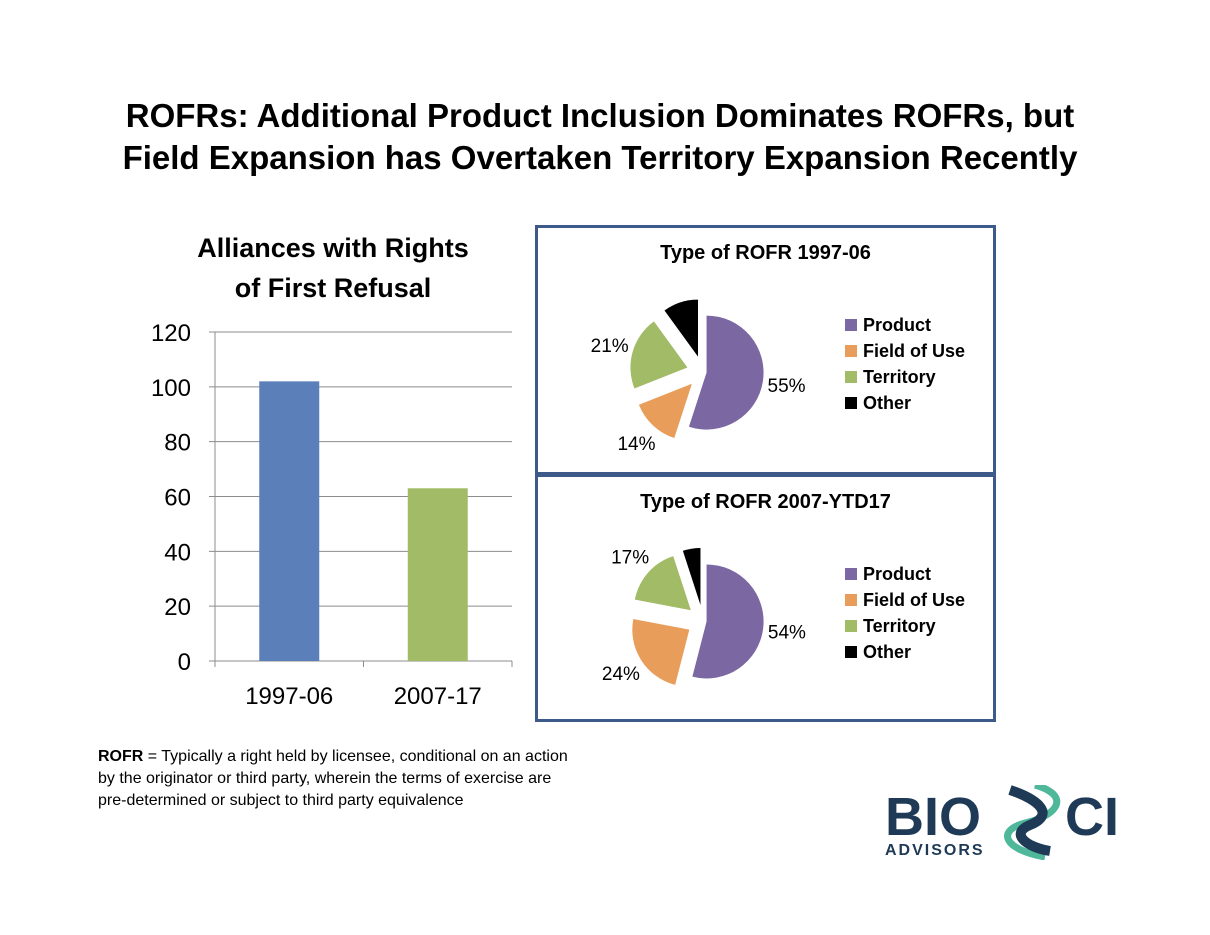 The image size is (1210, 935). Describe the element at coordinates (289, 696) in the screenshot. I see `x-tick-label: 1997-06` at that location.